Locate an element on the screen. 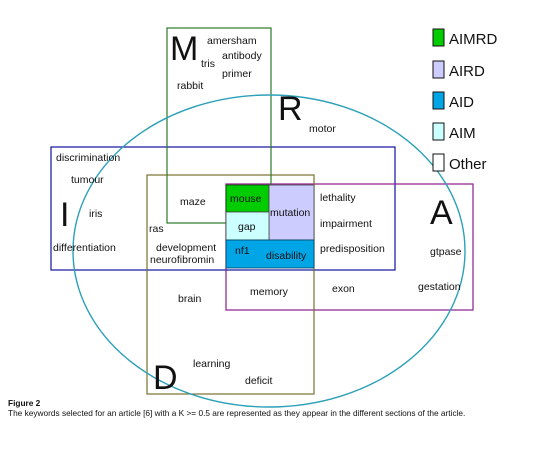 Image resolution: width=546 pixels, height=459 pixels. legend-label-aim: AIM is located at coordinates (462, 133).